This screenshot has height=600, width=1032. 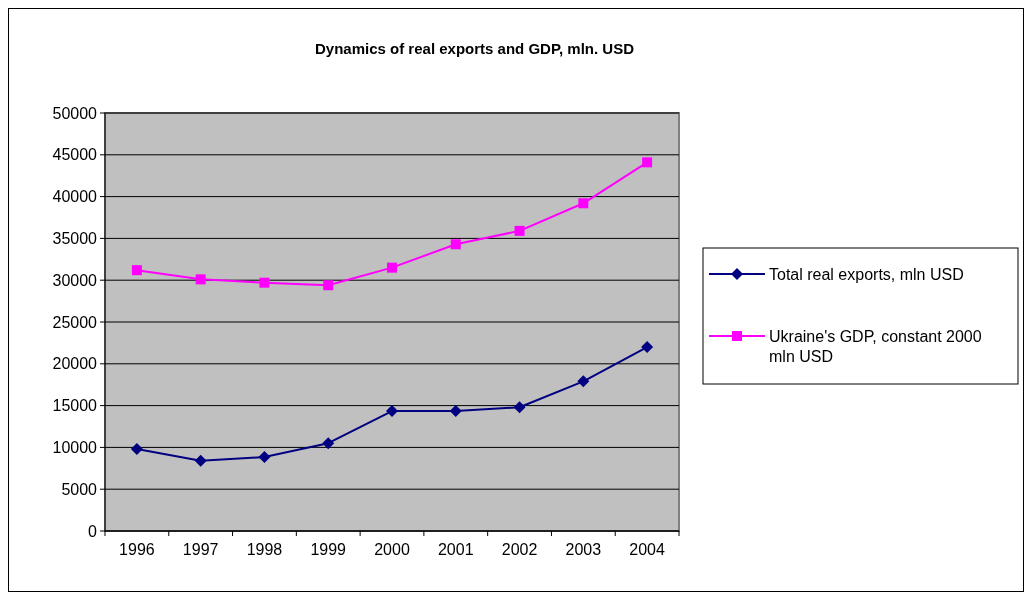 I want to click on legend-label: Ukraine's GDP, constant 2000 mln USD, so click(x=875, y=346).